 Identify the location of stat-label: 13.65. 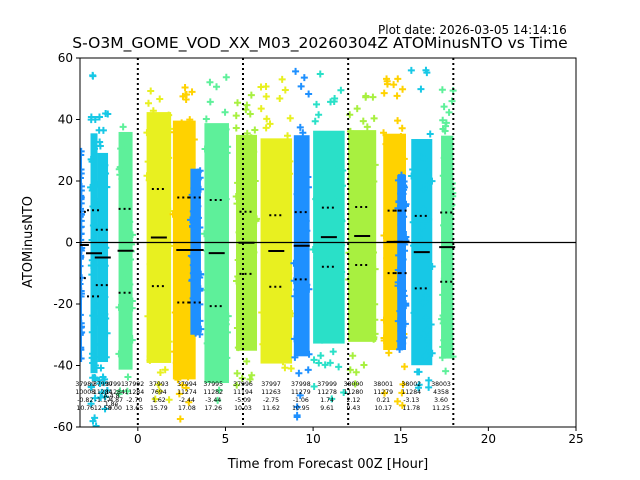
(134, 408).